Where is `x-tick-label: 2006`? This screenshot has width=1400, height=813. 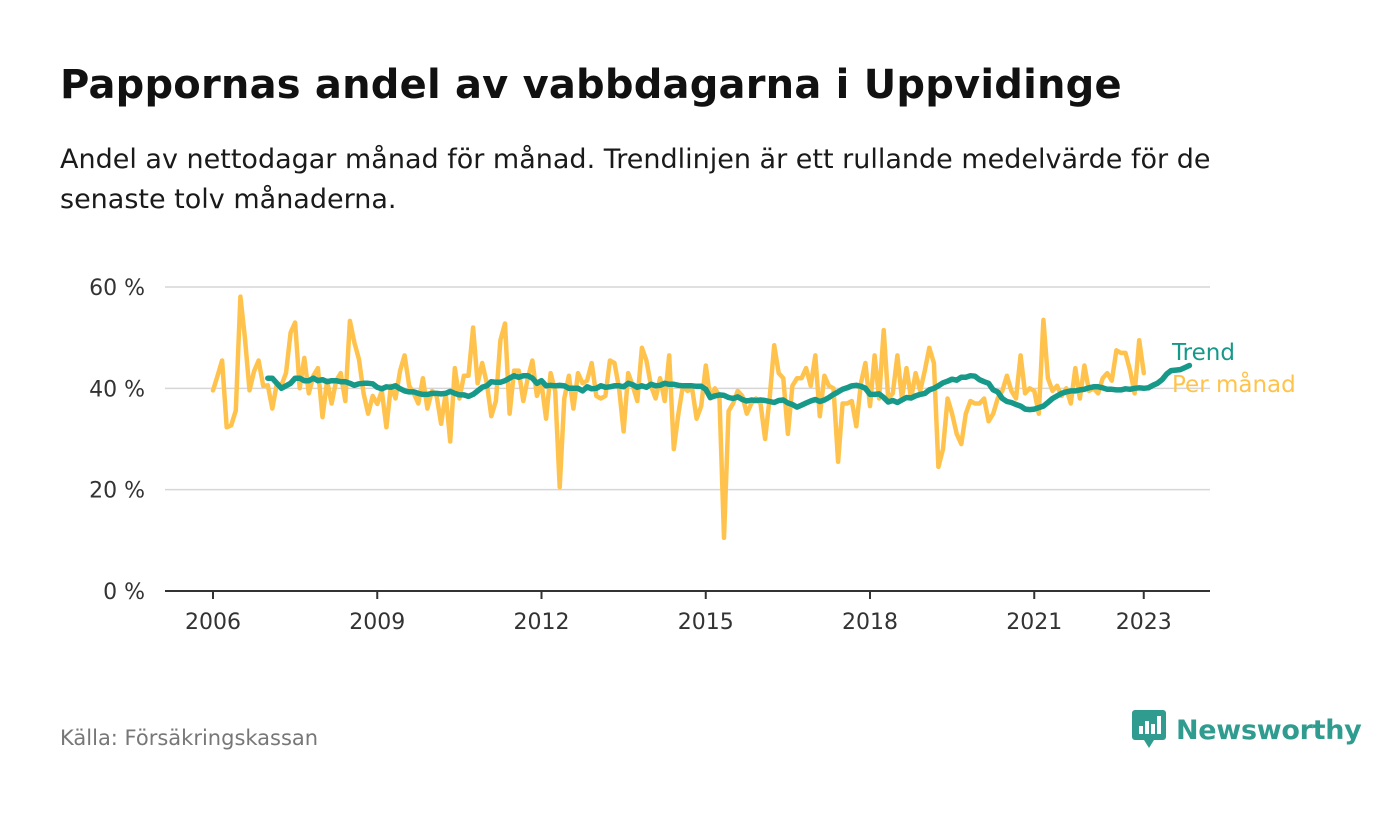
x-tick-label: 2006 is located at coordinates (213, 622).